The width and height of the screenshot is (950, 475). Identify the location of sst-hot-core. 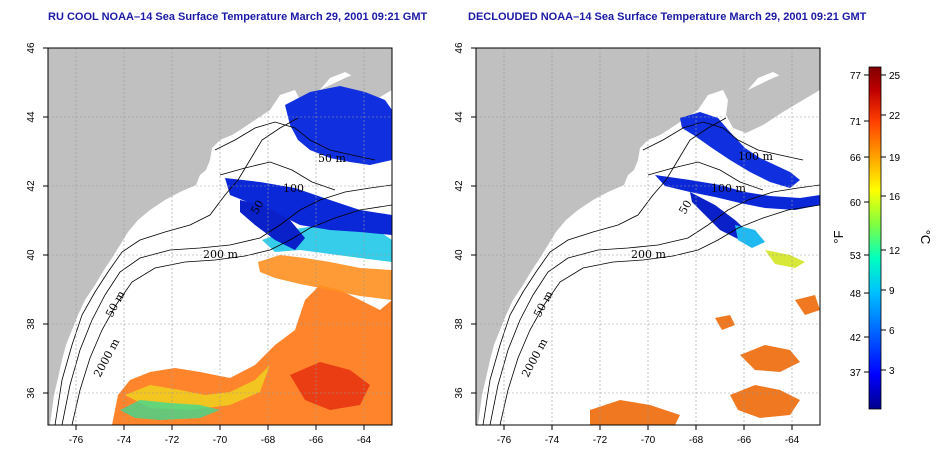
(330, 386).